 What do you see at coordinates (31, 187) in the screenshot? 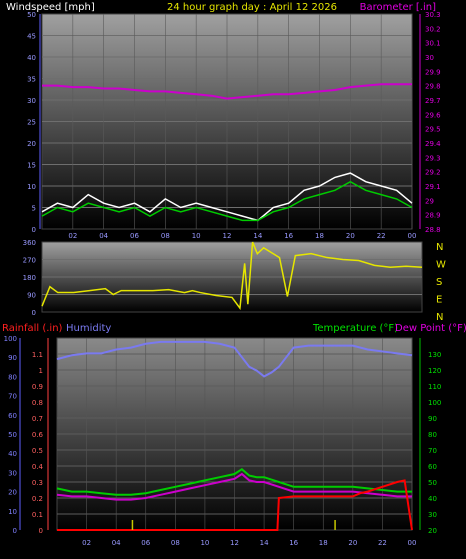
I see `windspeed-tick-label: 10` at bounding box center [31, 187].